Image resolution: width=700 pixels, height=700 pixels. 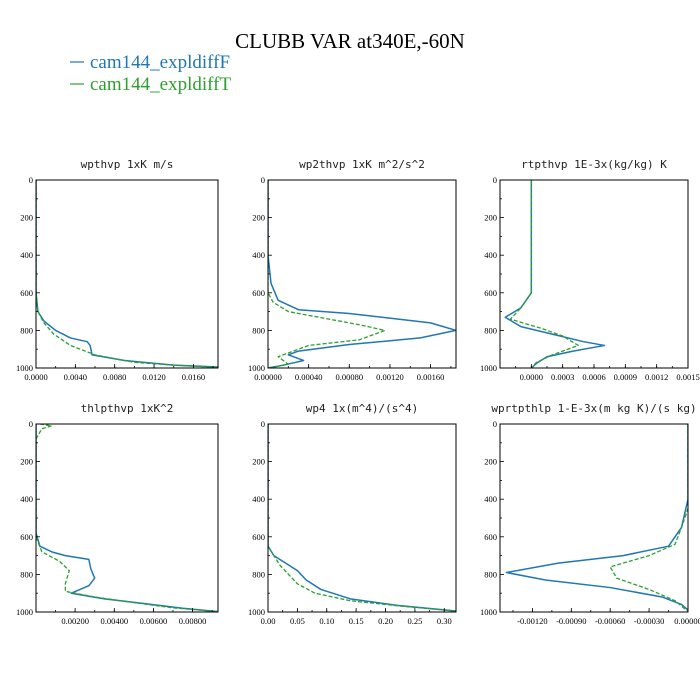 What do you see at coordinates (362, 408) in the screenshot?
I see `panel-title: wp4 1x(m^4)/(s^4)` at bounding box center [362, 408].